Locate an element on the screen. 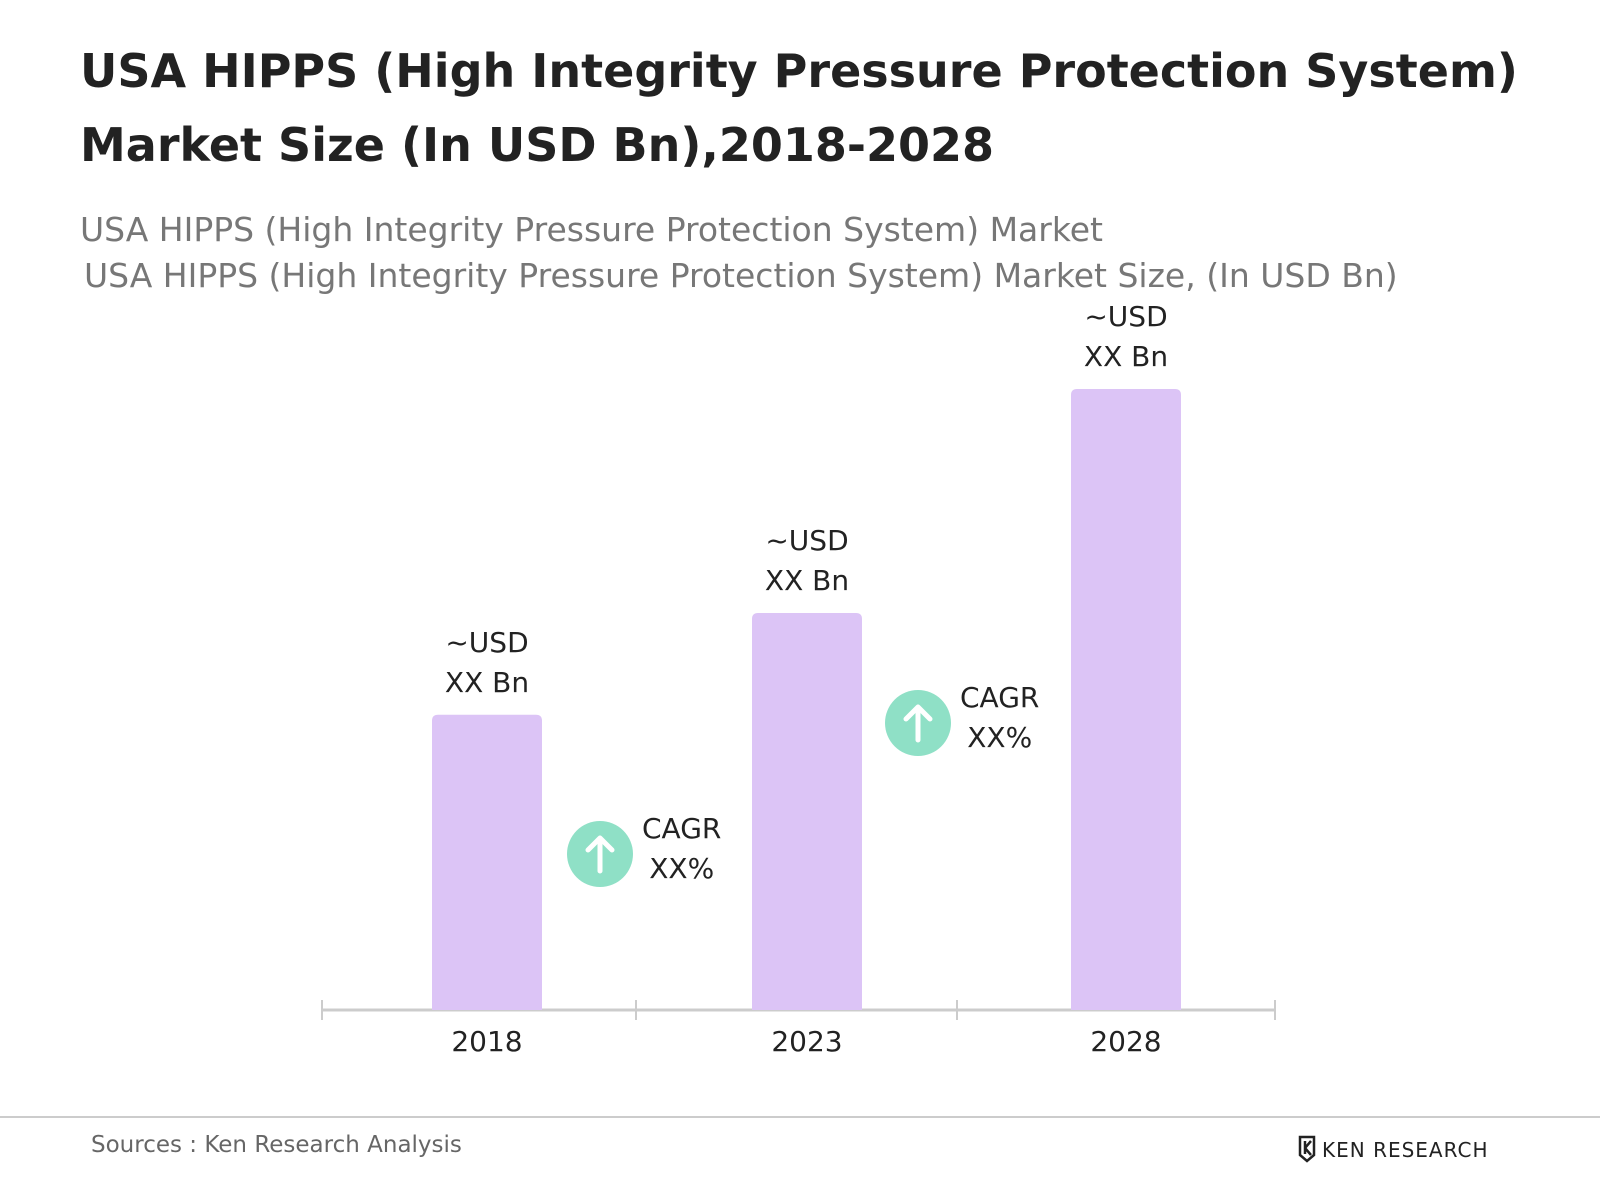 This screenshot has height=1200, width=1600. brand: KEN RESEARCH is located at coordinates (1405, 1150).